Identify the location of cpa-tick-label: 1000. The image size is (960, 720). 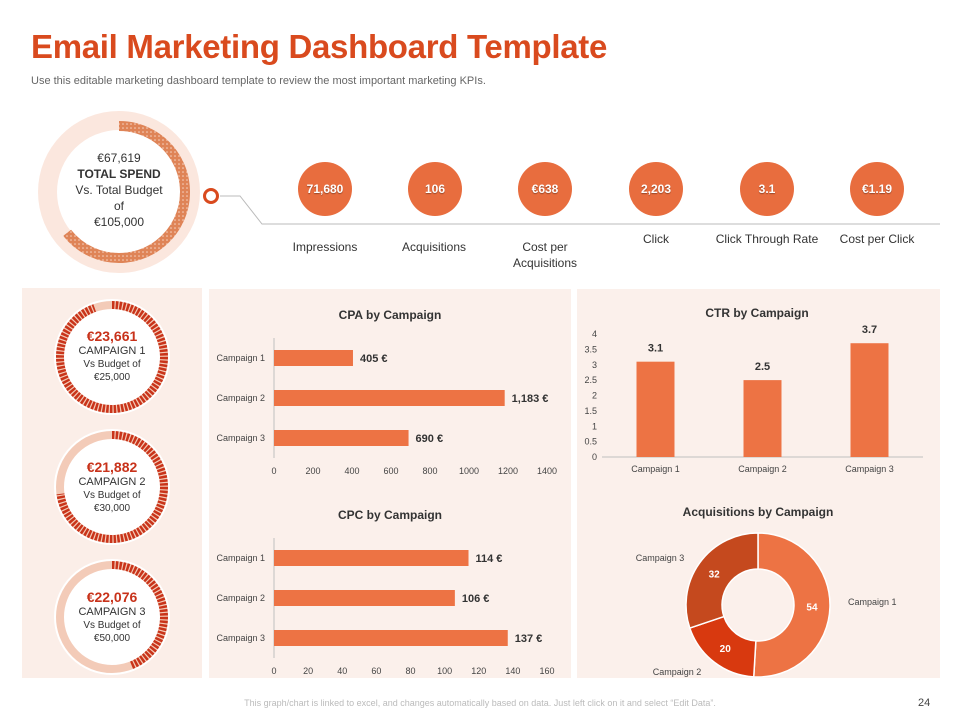
(469, 471).